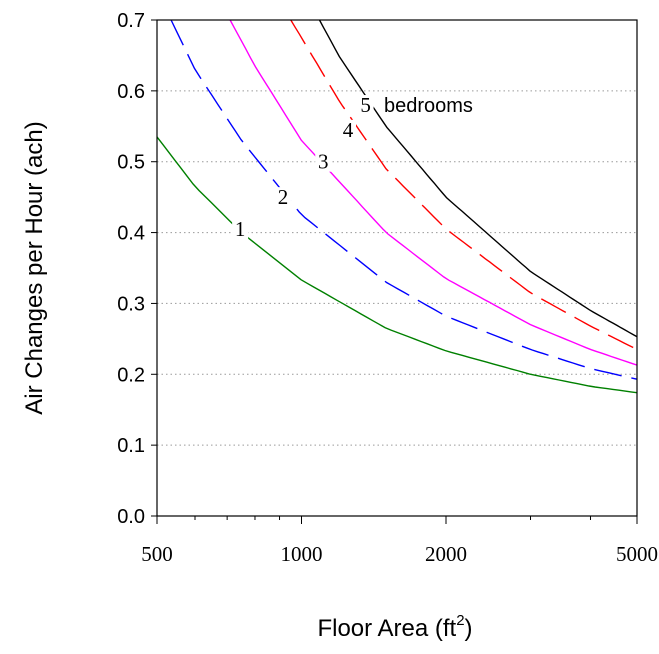 This screenshot has height=654, width=659. What do you see at coordinates (428, 106) in the screenshot?
I see `bedrooms-annotation: bedrooms` at bounding box center [428, 106].